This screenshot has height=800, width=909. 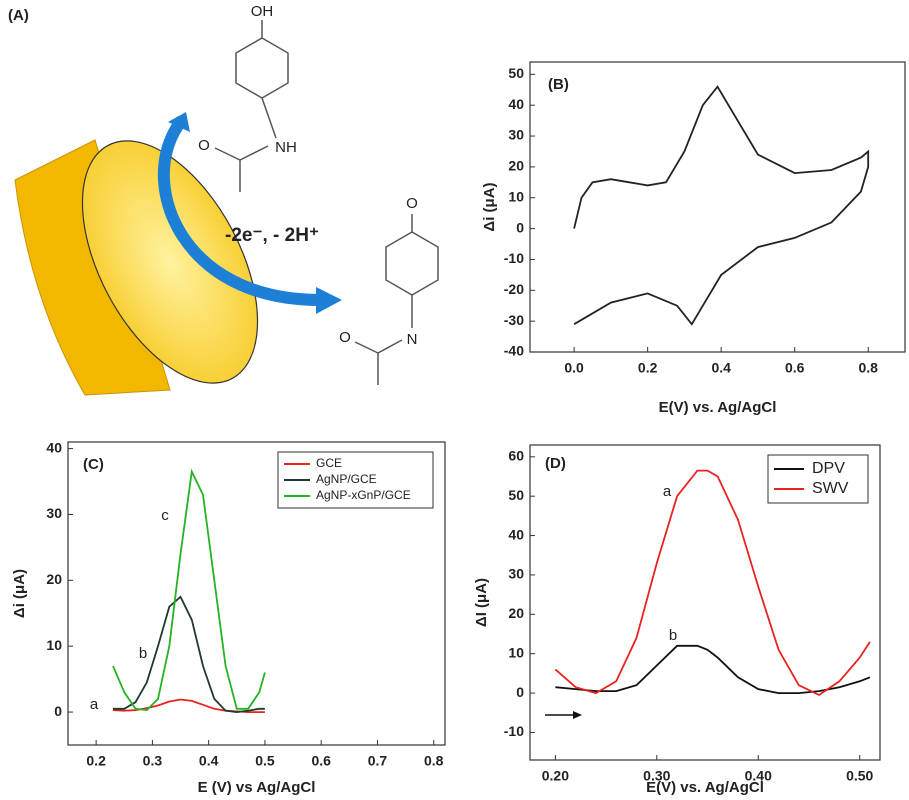 I want to click on x-tick-label: 0.7, so click(x=378, y=761).